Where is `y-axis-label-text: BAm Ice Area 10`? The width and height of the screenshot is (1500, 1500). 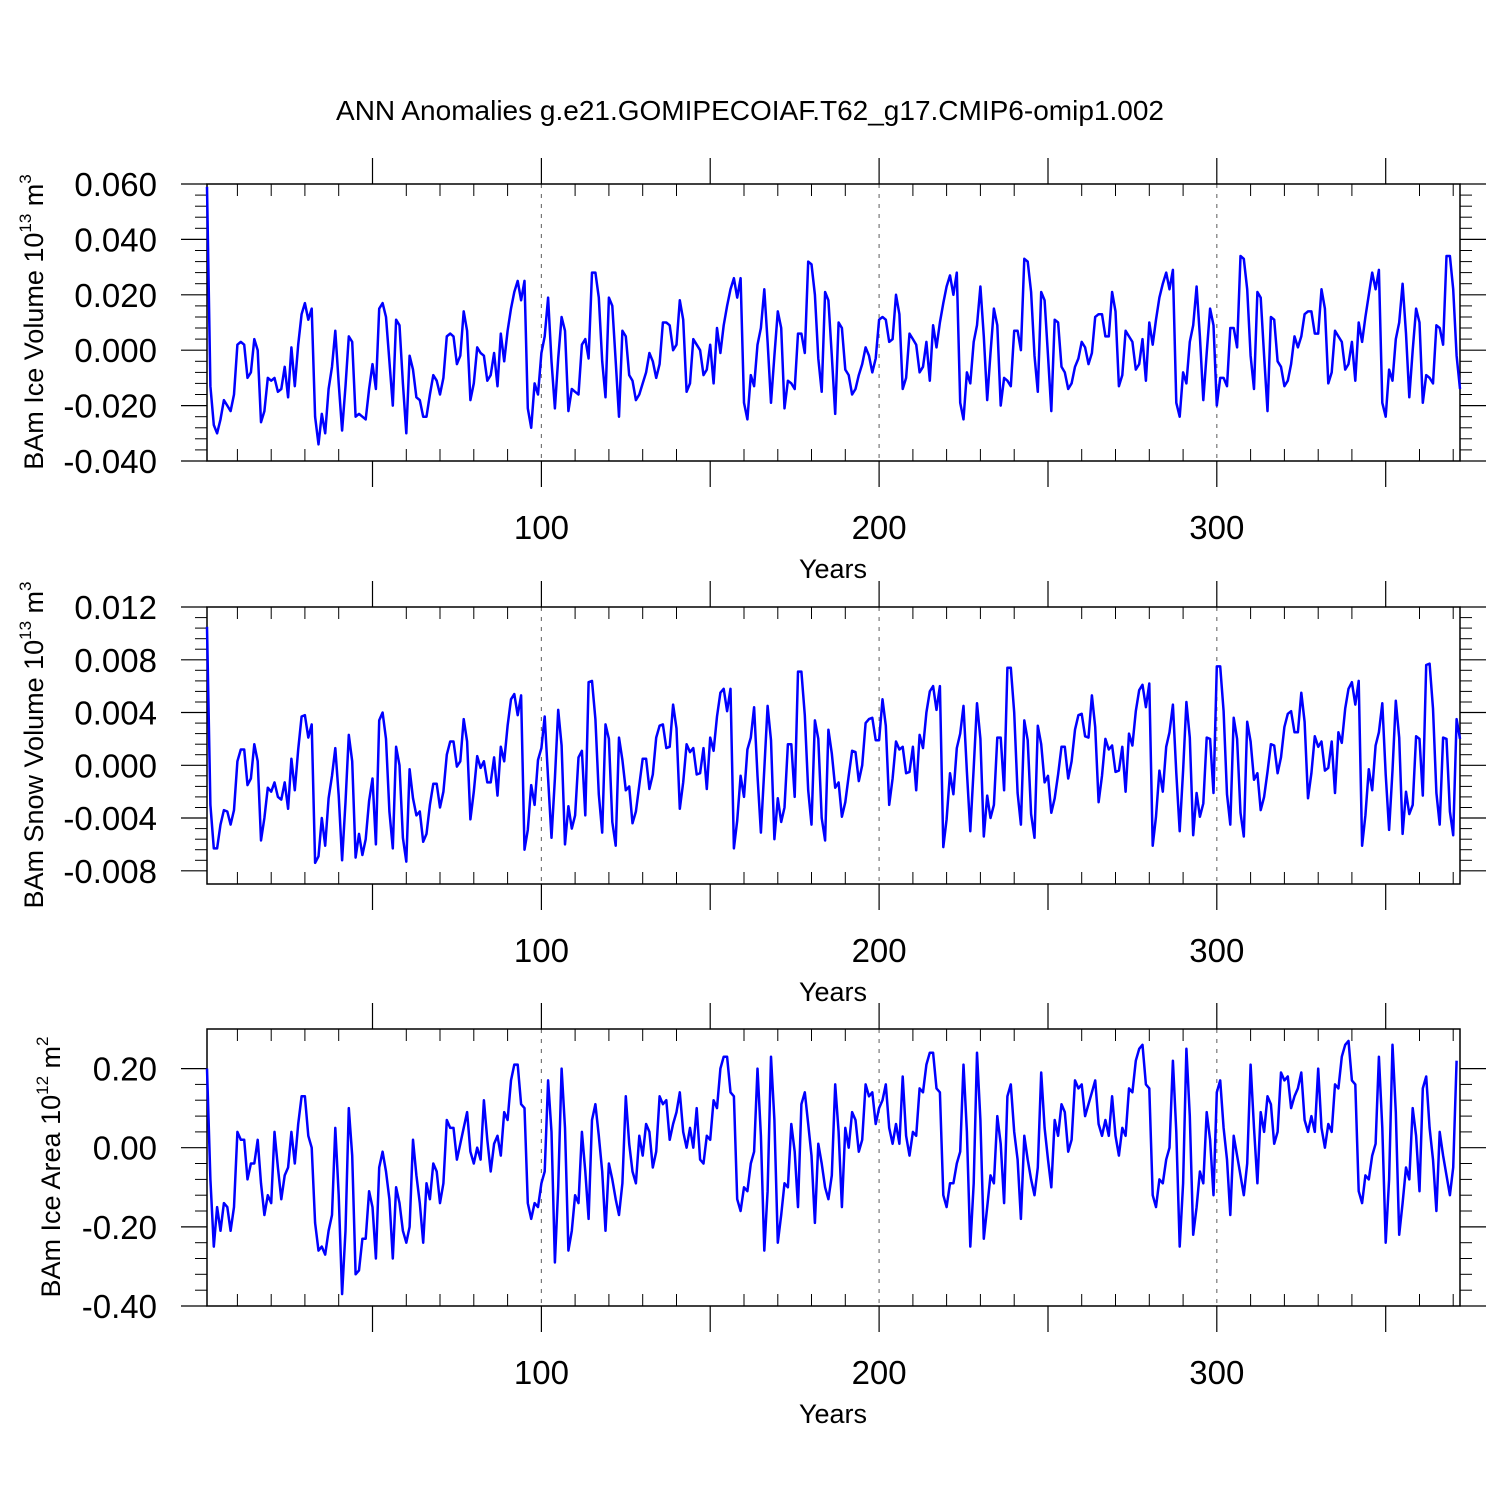 y-axis-label-text: BAm Ice Area 10 is located at coordinates (51, 1196).